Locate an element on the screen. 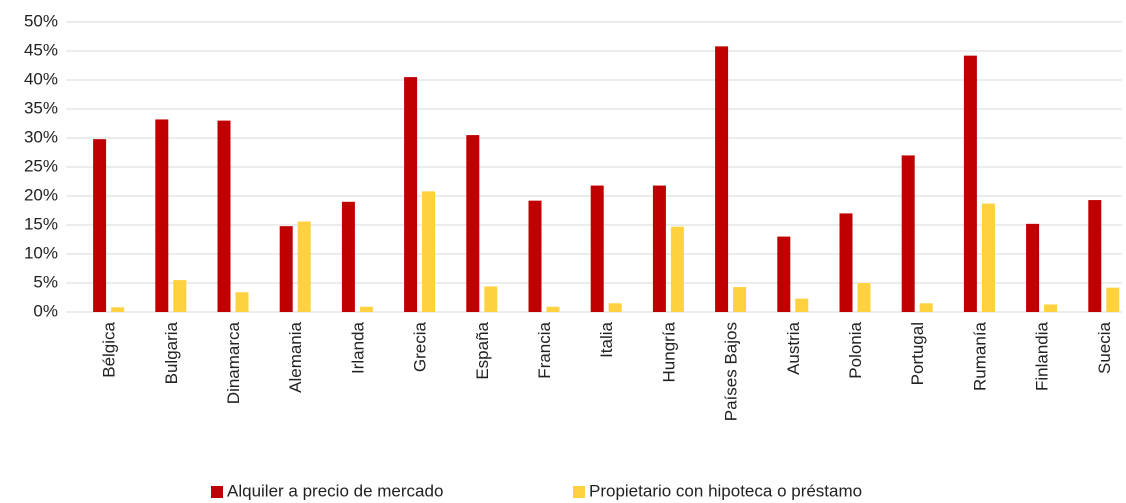 This screenshot has height=503, width=1126. x-tick-label: Finlandia is located at coordinates (1042, 356).